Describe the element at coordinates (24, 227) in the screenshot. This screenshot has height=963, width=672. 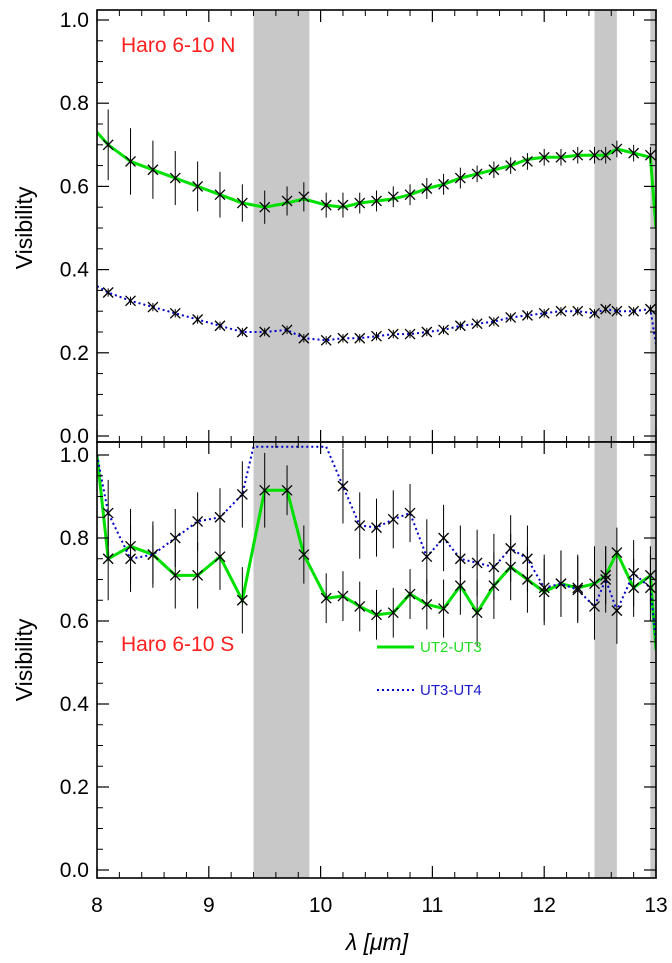
I see `top-panel-y-axis-title: Visibility` at that location.